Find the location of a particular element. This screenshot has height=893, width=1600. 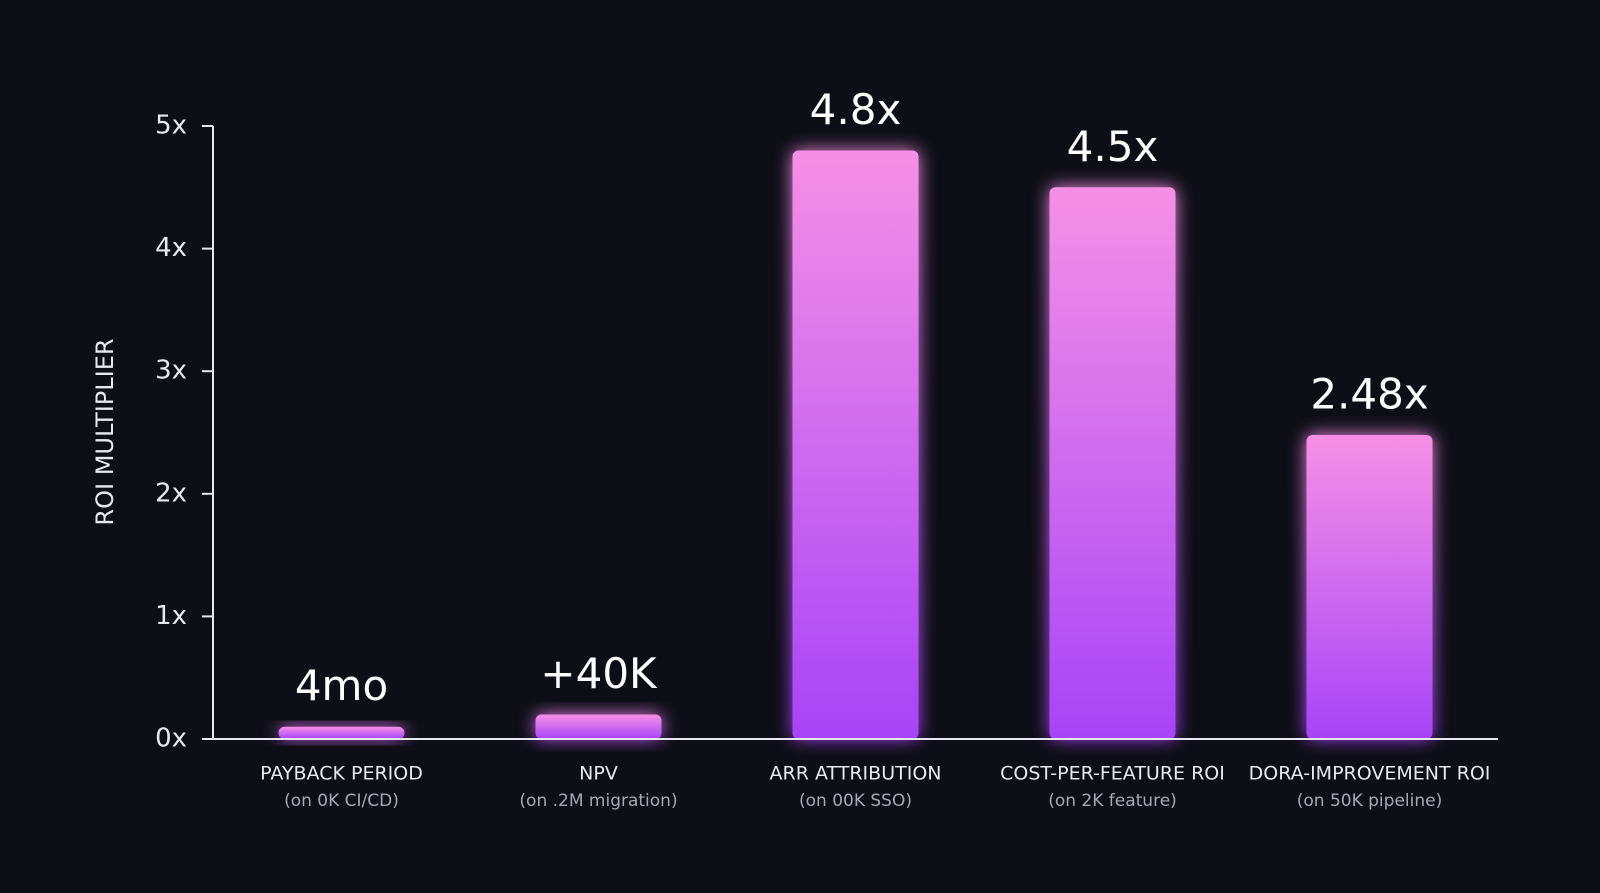

x-tick-note: (on .2M migration) is located at coordinates (598, 801).